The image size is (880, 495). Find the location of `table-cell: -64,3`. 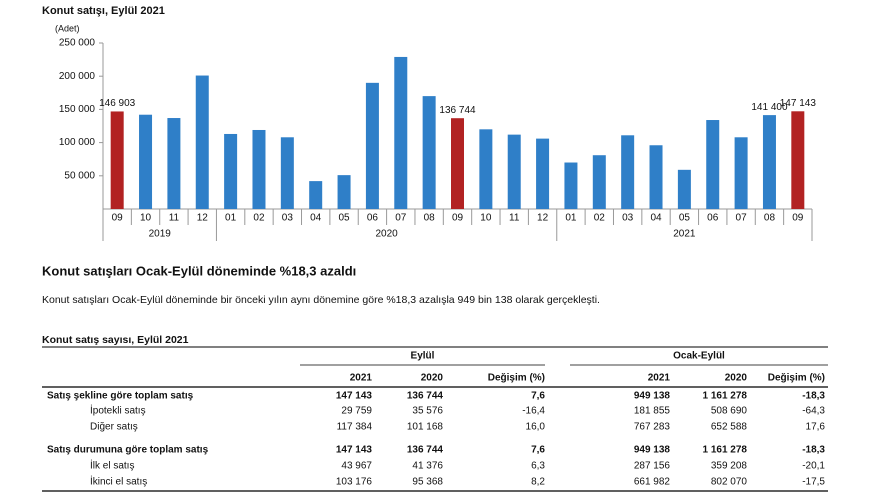

table-cell: -64,3 is located at coordinates (813, 411).